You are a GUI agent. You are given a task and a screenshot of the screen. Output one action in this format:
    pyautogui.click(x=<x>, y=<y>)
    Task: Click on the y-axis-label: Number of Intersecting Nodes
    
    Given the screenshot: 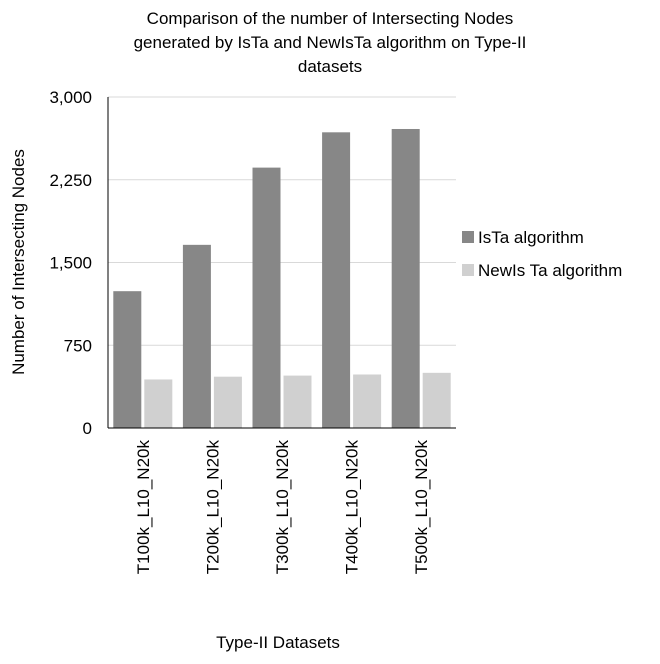 What is the action you would take?
    pyautogui.click(x=18, y=262)
    